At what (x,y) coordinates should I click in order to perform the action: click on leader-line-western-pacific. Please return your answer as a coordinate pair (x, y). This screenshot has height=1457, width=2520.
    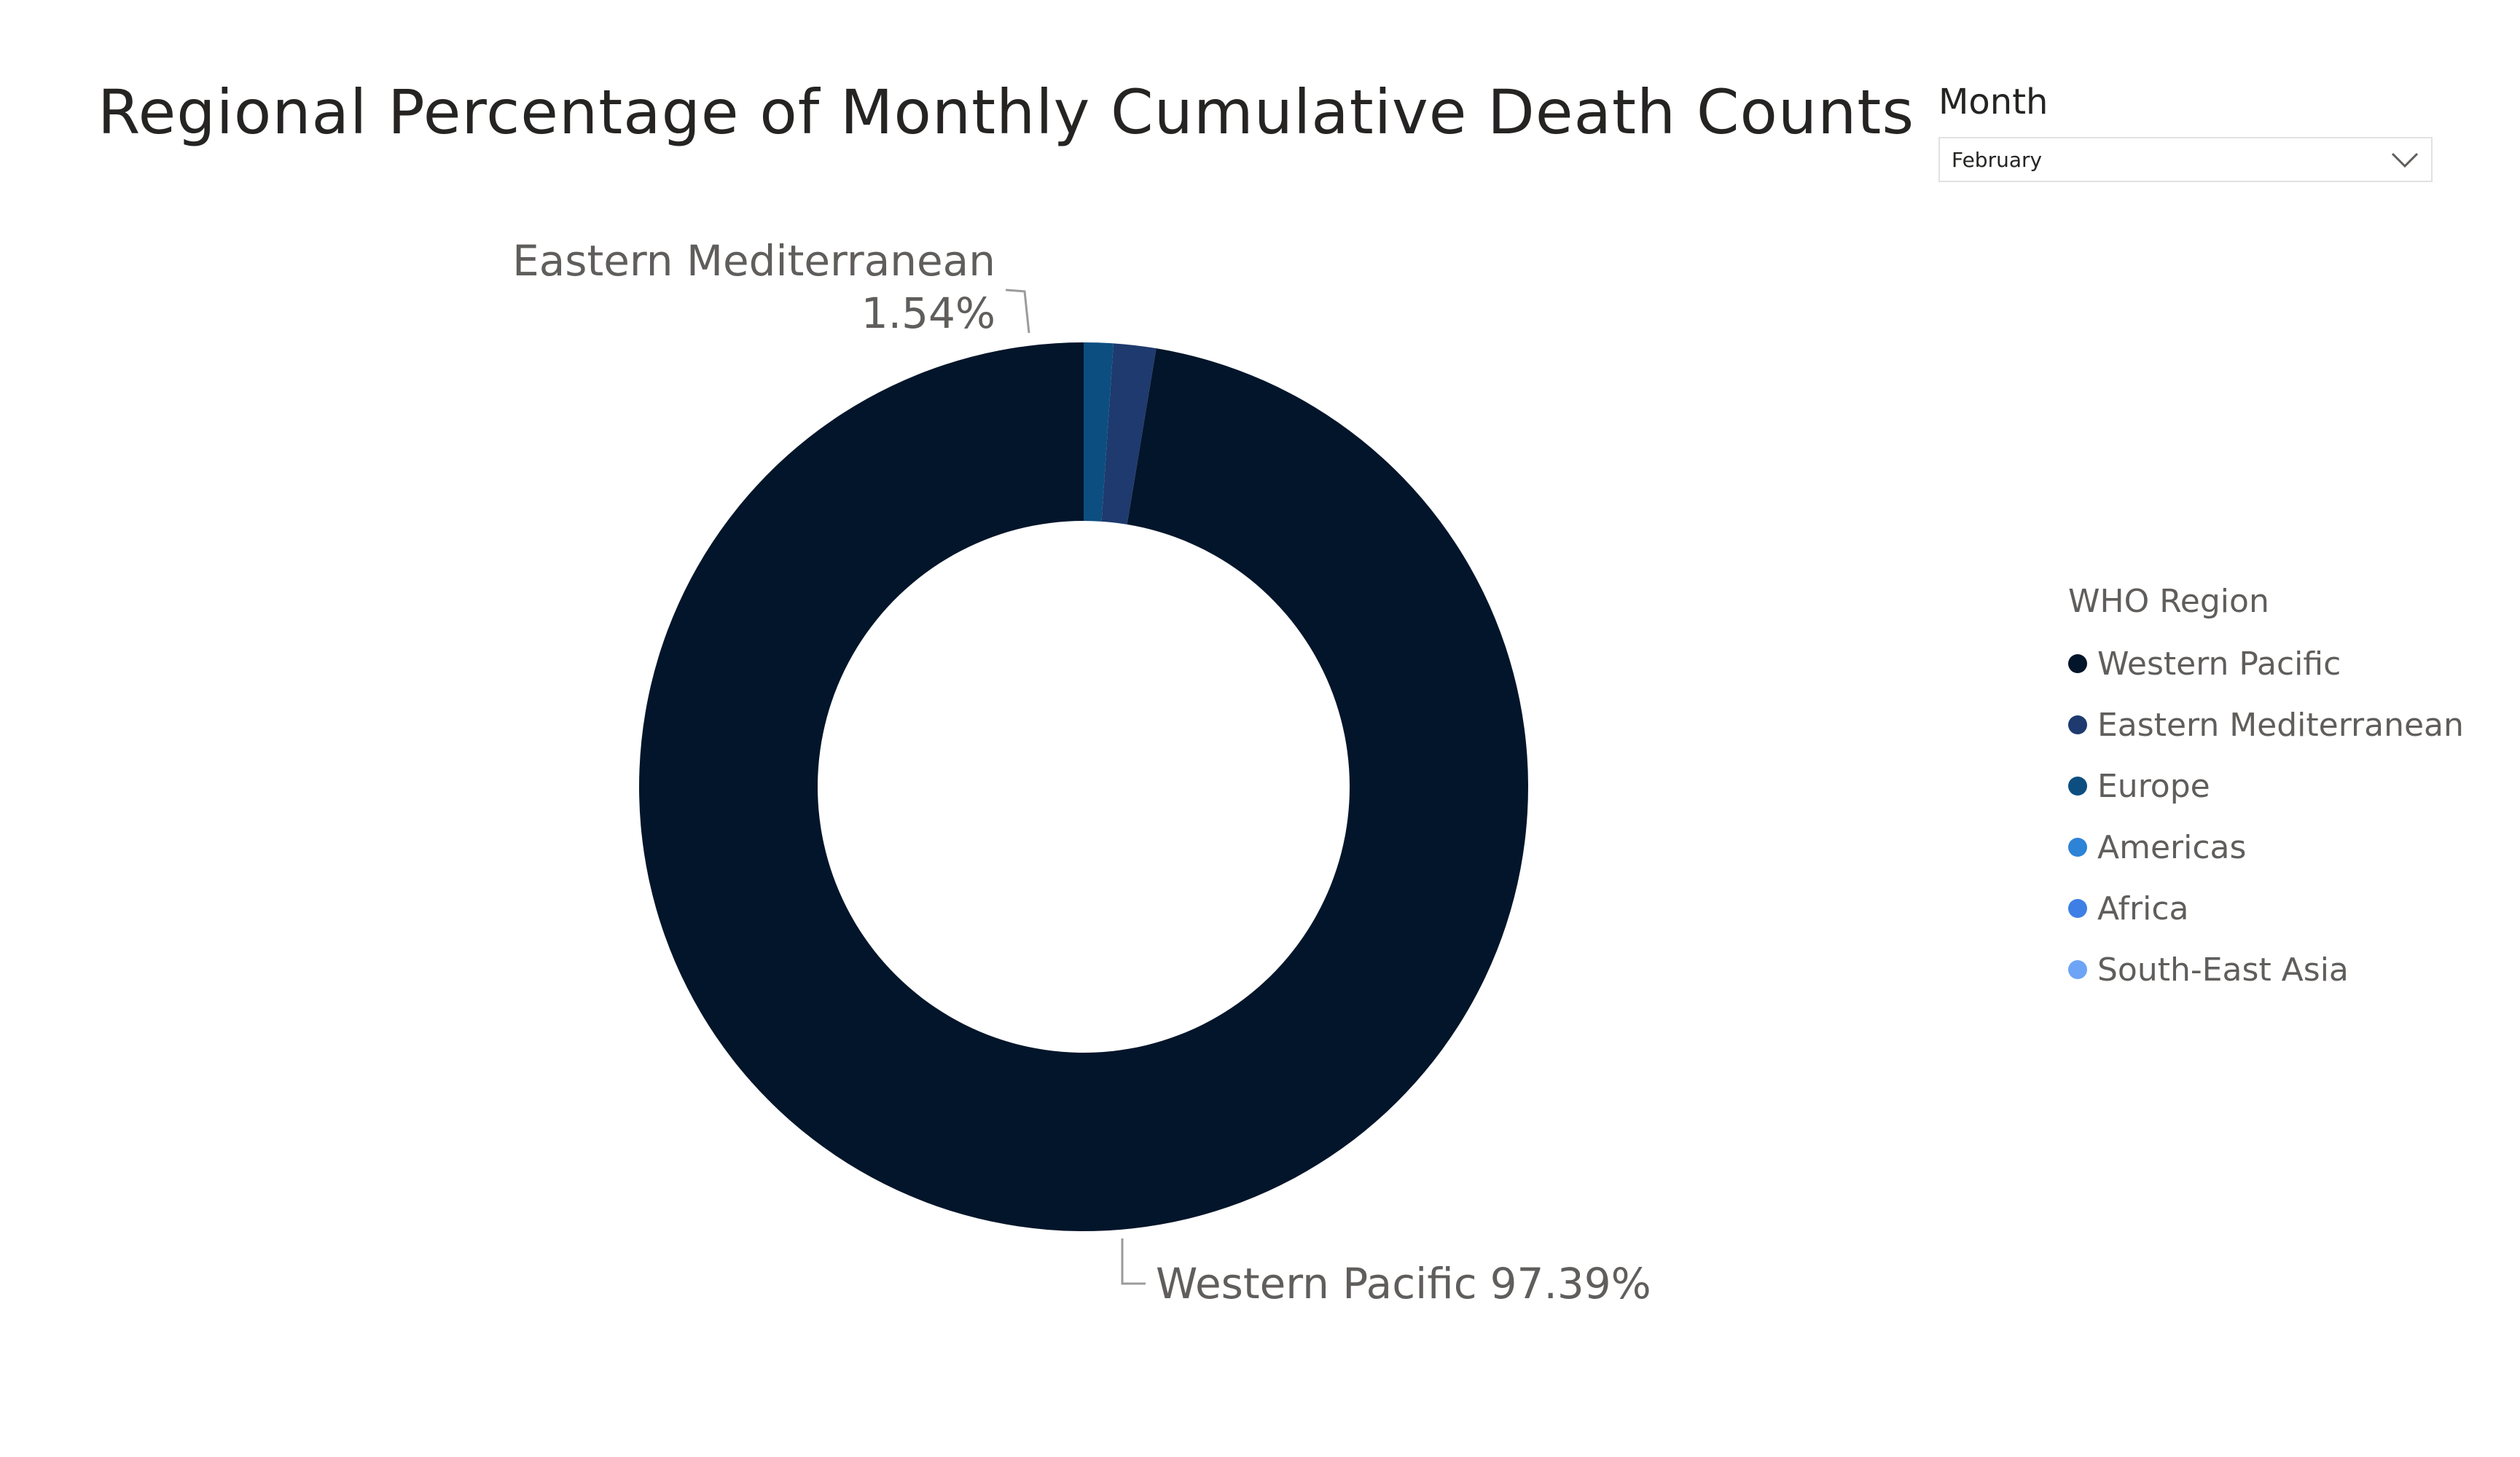
    Looking at the image, I should click on (1133, 1261).